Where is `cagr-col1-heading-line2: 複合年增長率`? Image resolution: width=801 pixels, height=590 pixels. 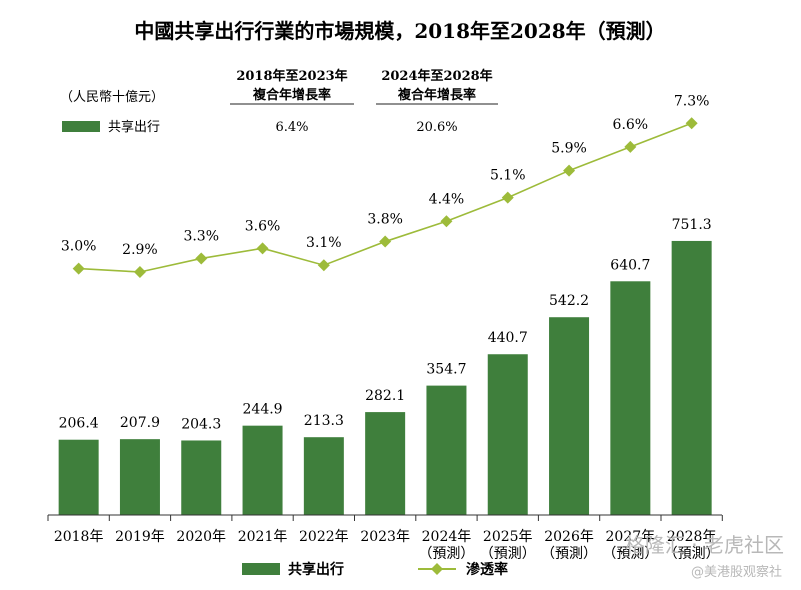
cagr-col1-heading-line2: 複合年增長率 is located at coordinates (291, 95).